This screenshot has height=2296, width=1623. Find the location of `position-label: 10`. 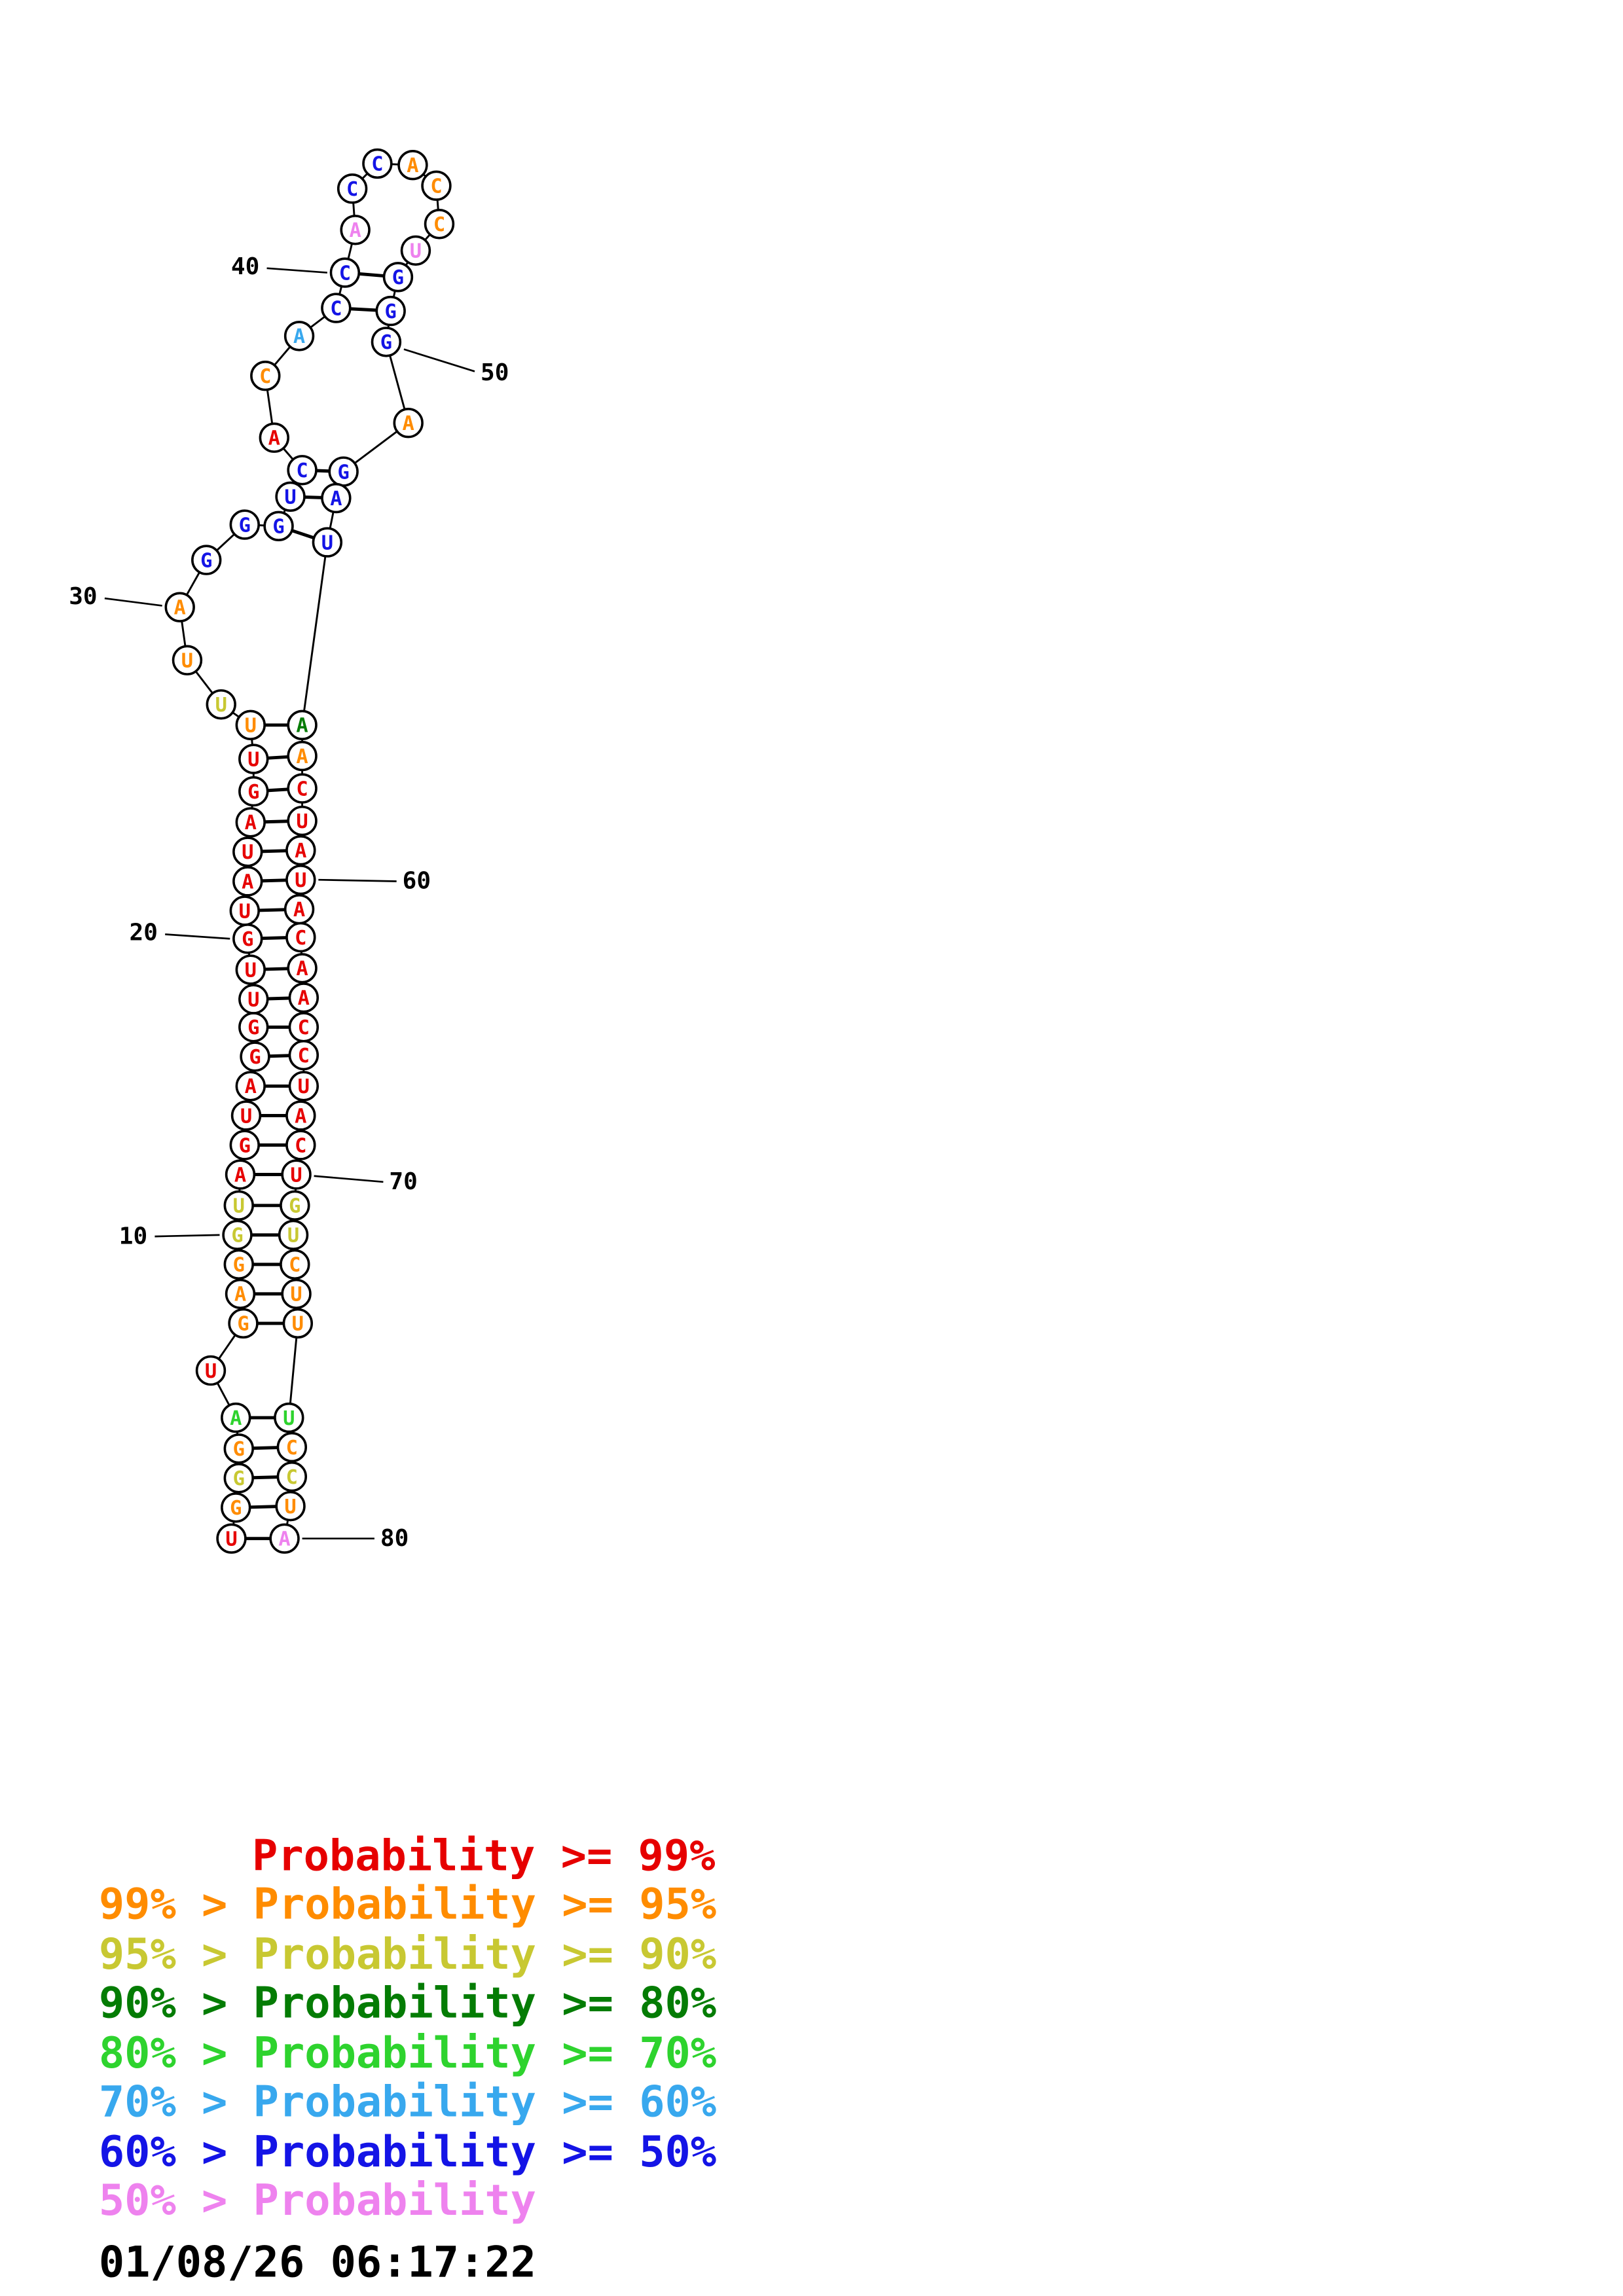

position-label: 10 is located at coordinates (133, 1236).